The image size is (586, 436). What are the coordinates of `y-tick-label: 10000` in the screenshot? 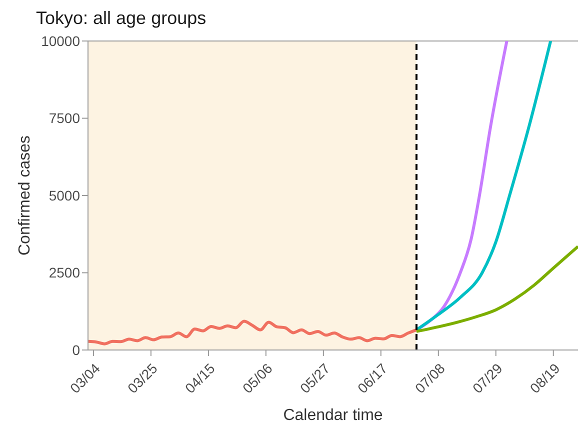 It's located at (60, 40).